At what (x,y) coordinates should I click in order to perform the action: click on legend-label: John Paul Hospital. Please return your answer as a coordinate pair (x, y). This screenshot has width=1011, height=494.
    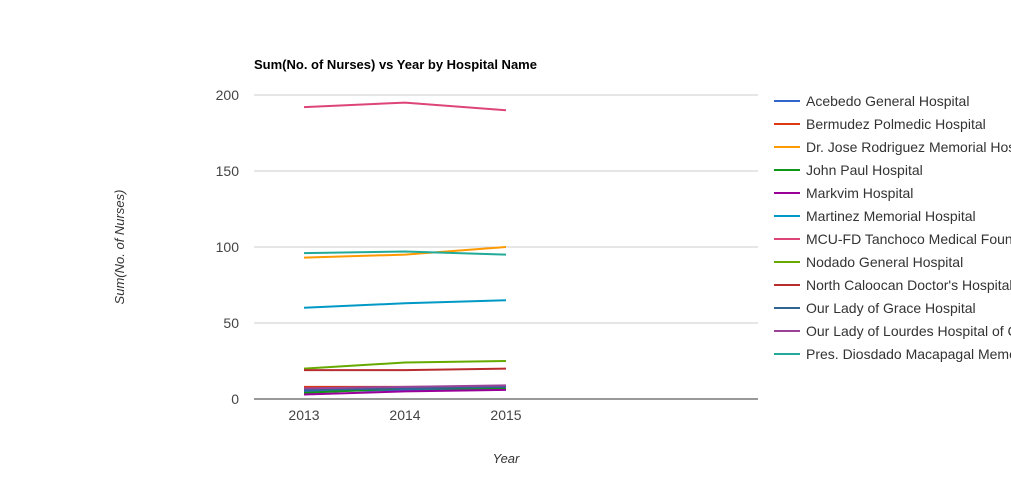
    Looking at the image, I should click on (864, 170).